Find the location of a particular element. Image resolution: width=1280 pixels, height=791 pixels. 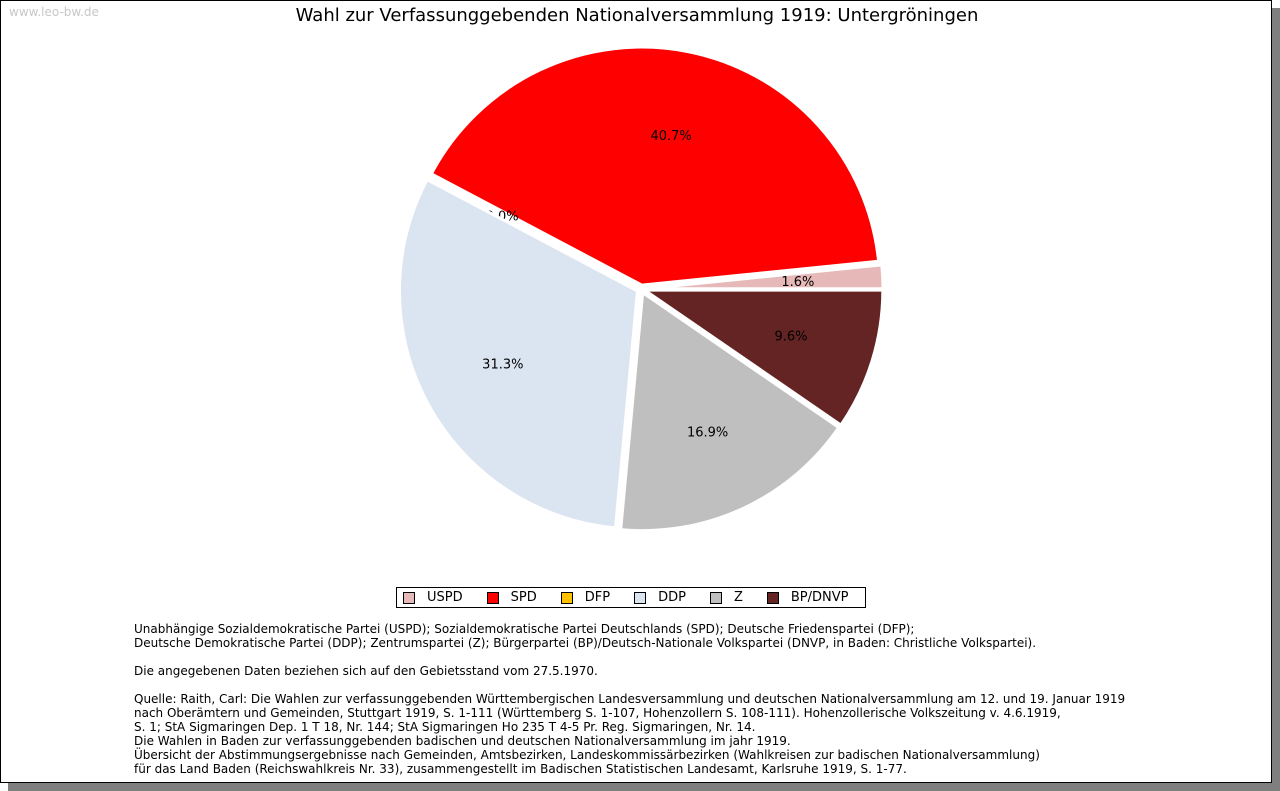

chart-legend: USPD SPD DFP DDP Z BP/DNVP is located at coordinates (631, 597).